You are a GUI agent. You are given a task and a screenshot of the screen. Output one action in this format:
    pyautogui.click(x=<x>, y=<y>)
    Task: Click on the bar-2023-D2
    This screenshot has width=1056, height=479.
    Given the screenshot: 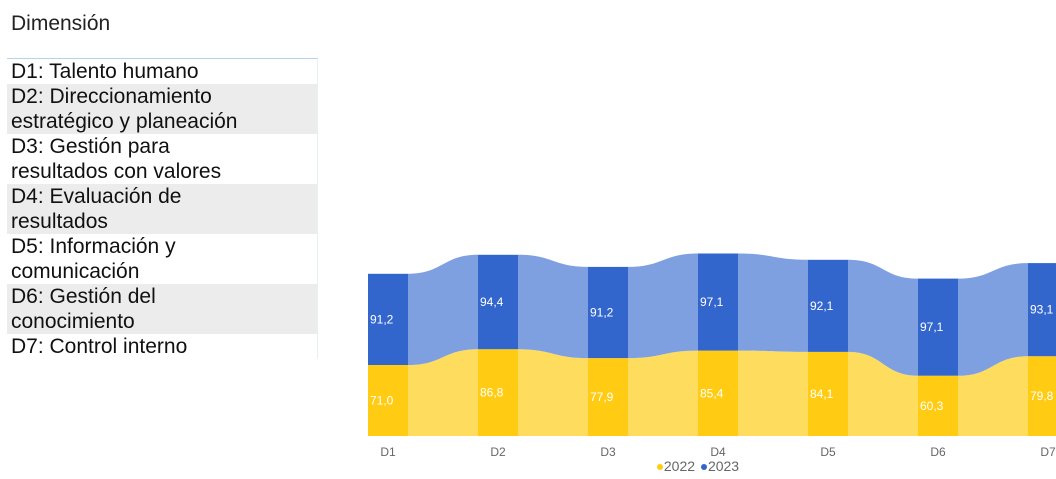 What is the action you would take?
    pyautogui.click(x=498, y=302)
    